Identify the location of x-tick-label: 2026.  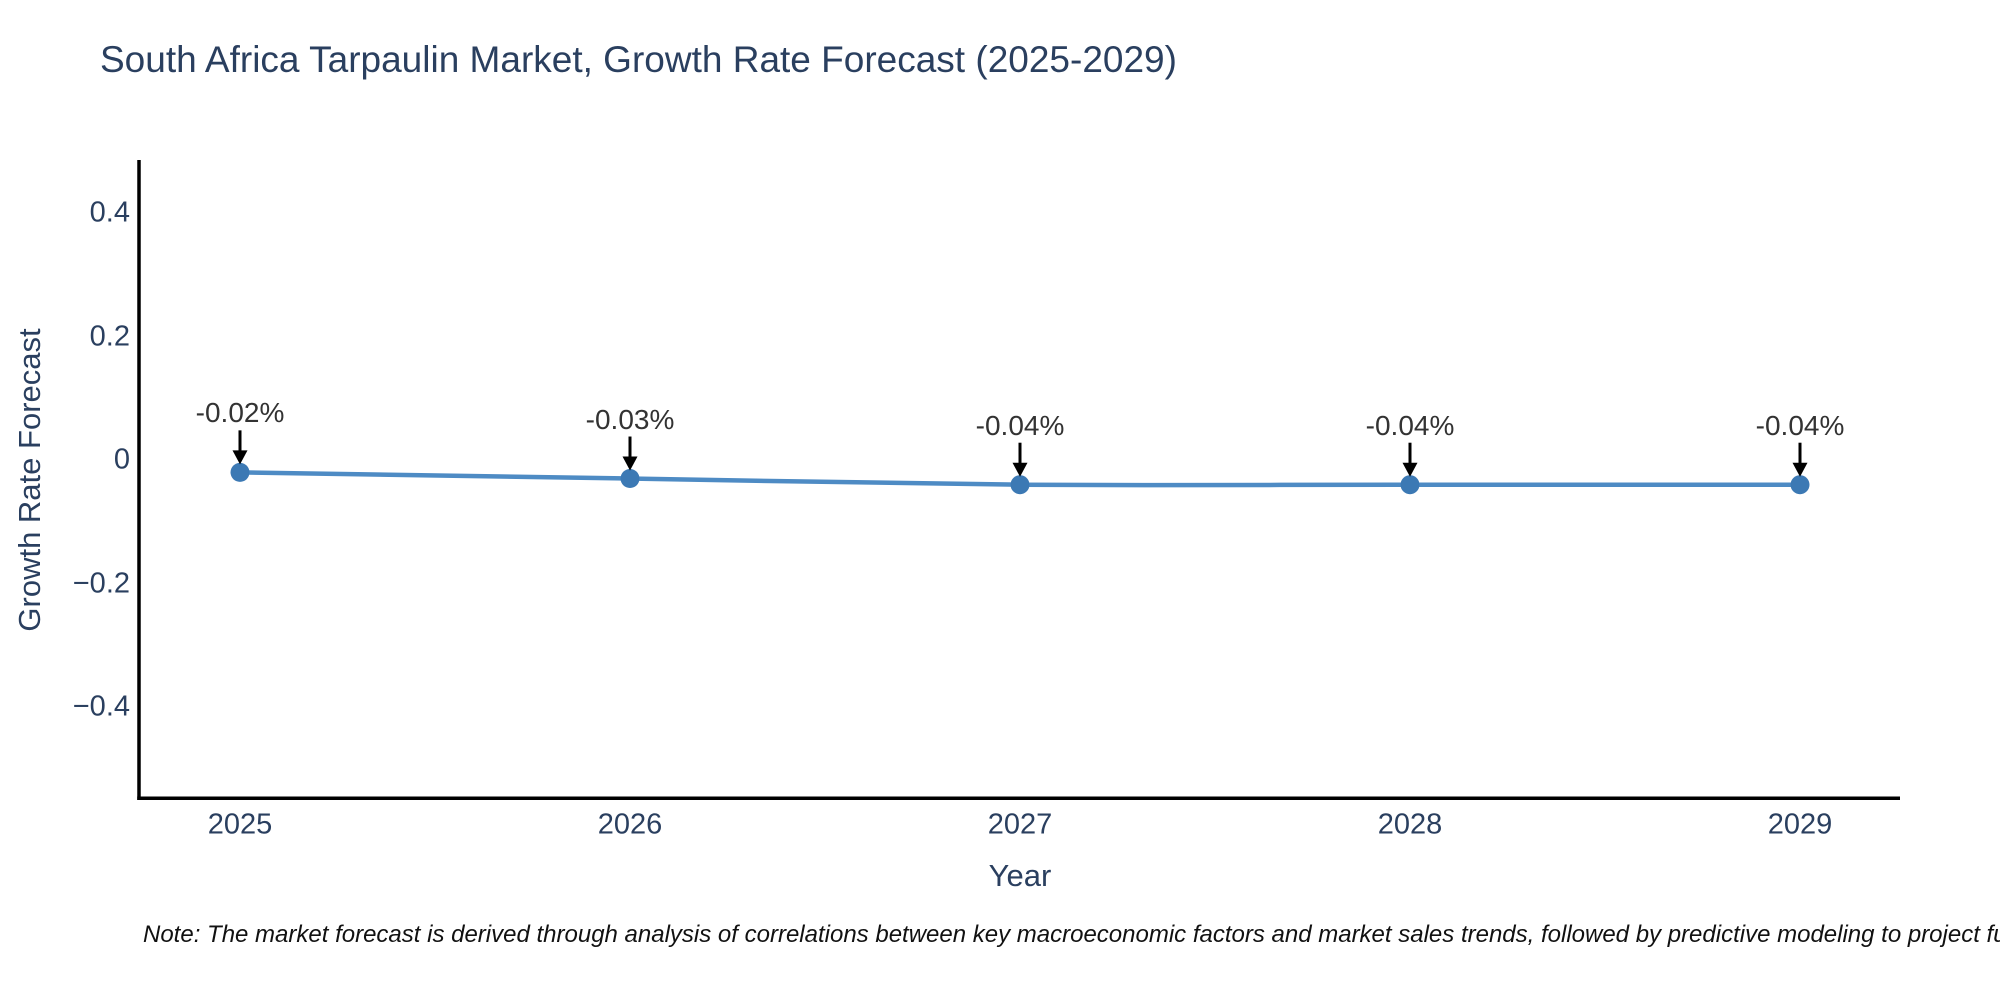
(630, 824).